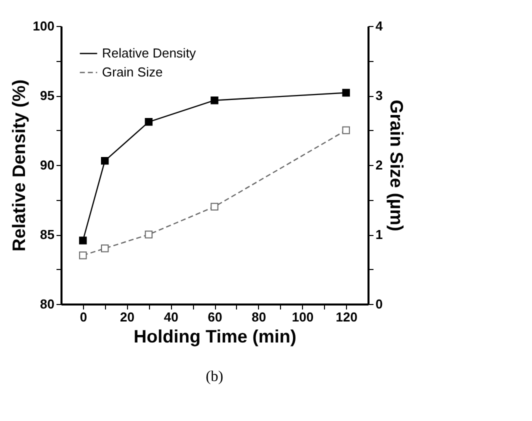 The width and height of the screenshot is (532, 421). Describe the element at coordinates (215, 336) in the screenshot. I see `x-axis-title: Holding Time (min)` at that location.